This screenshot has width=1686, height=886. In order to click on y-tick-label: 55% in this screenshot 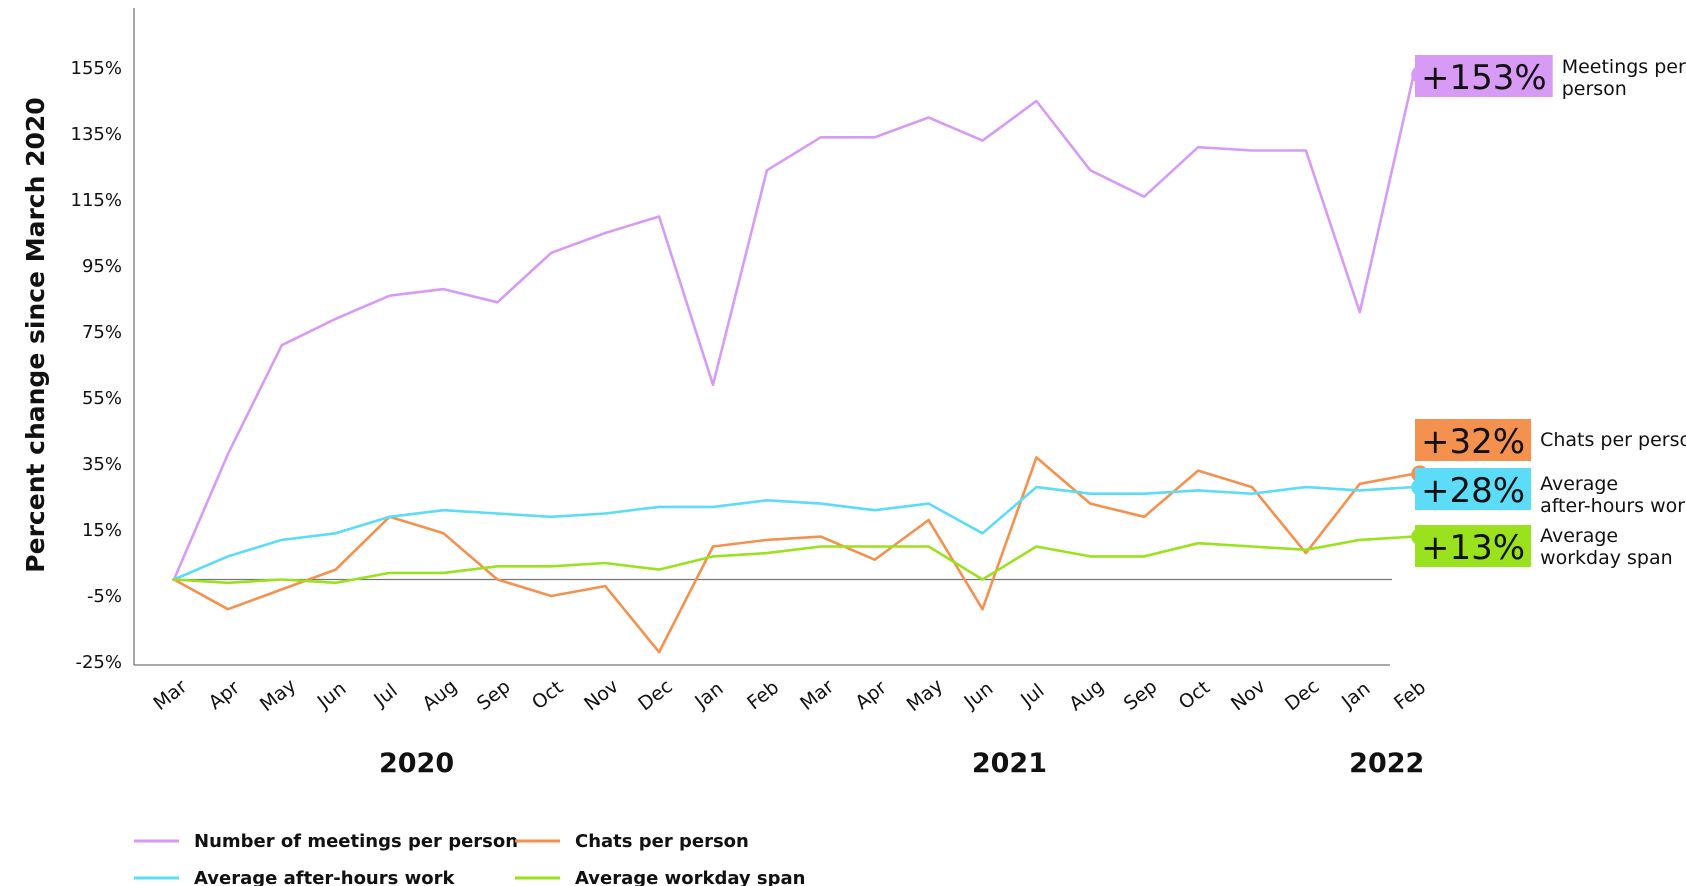, I will do `click(102, 398)`.